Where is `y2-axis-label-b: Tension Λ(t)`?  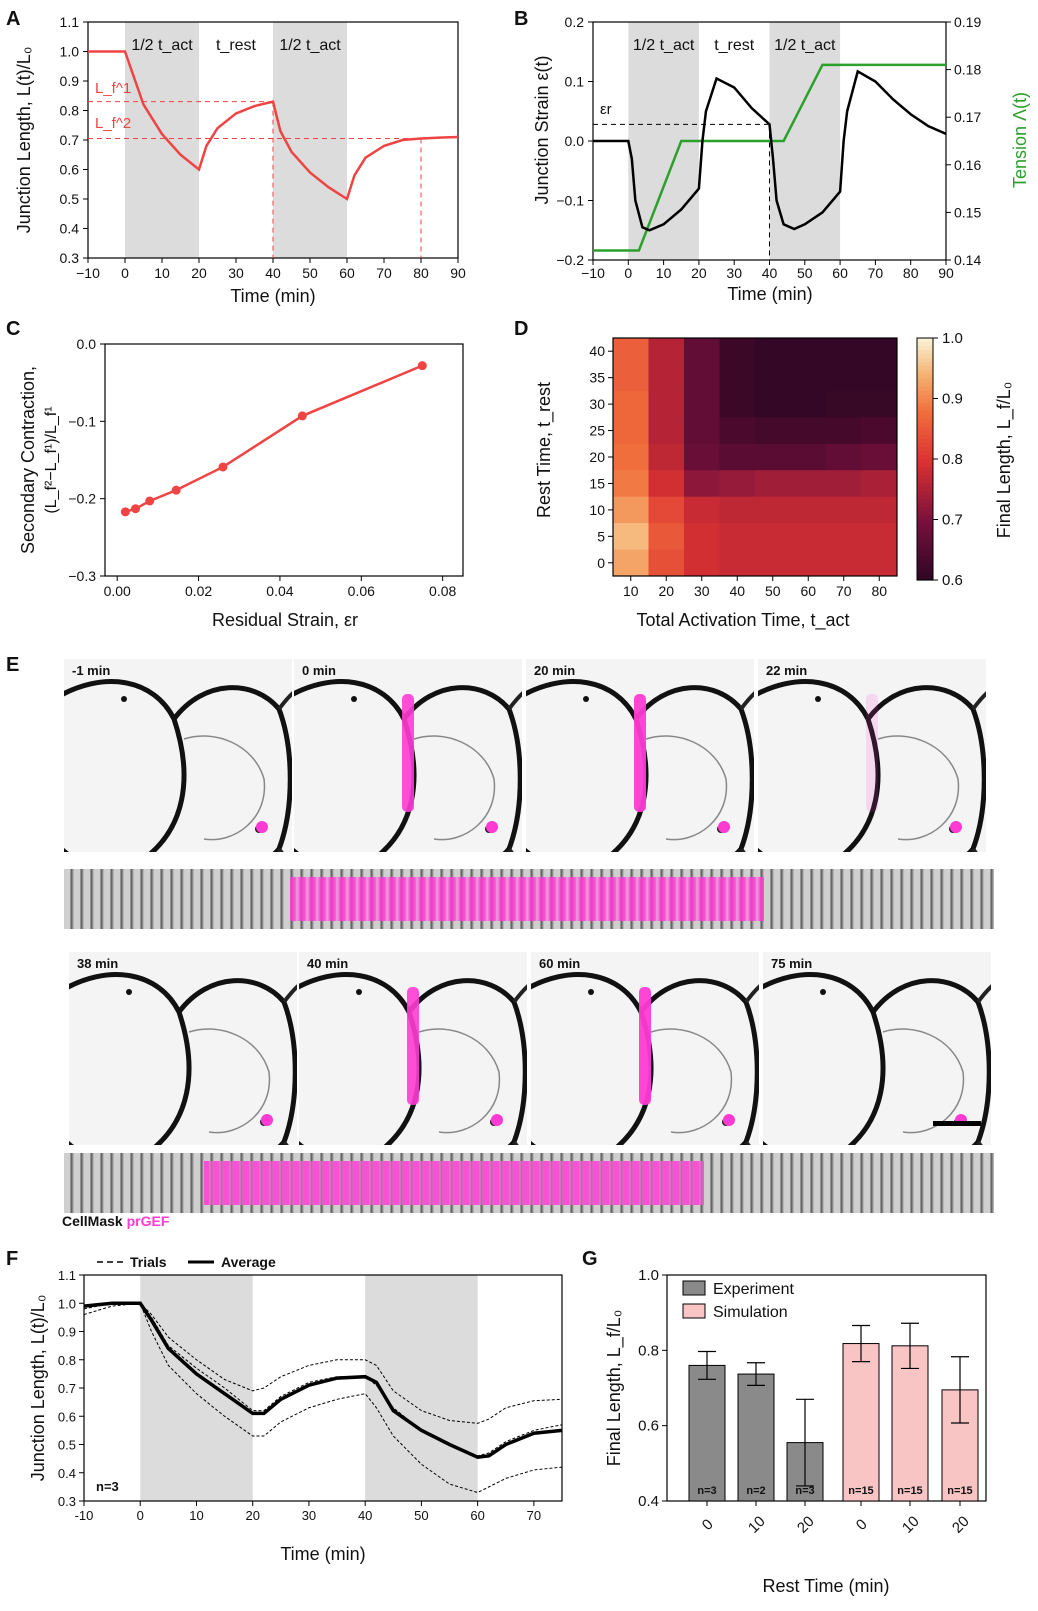 y2-axis-label-b: Tension Λ(t) is located at coordinates (1020, 140).